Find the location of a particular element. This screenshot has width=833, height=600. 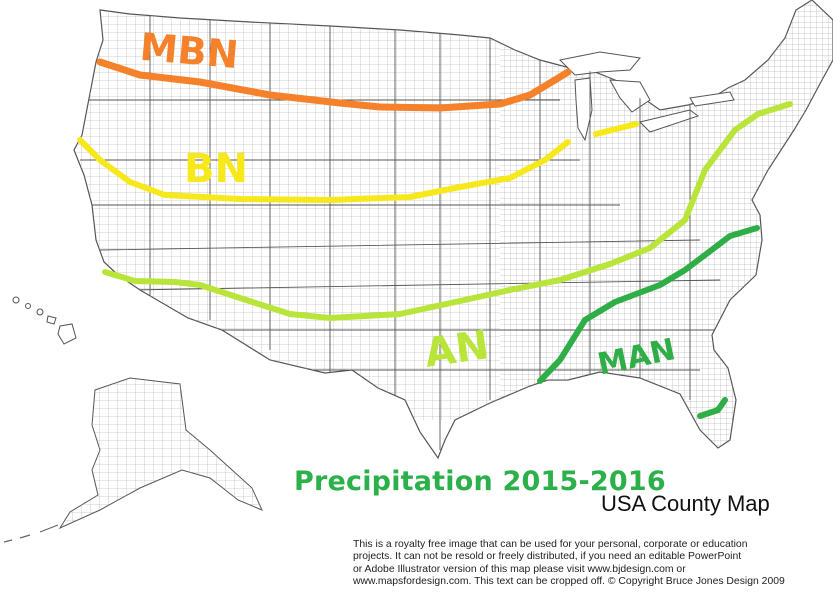

mbn-line is located at coordinates (334, 85).